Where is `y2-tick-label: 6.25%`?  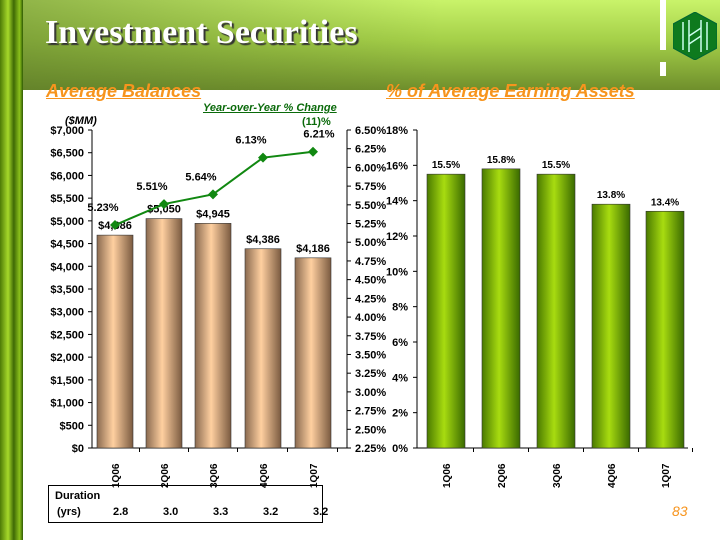
y2-tick-label: 6.25% is located at coordinates (370, 150).